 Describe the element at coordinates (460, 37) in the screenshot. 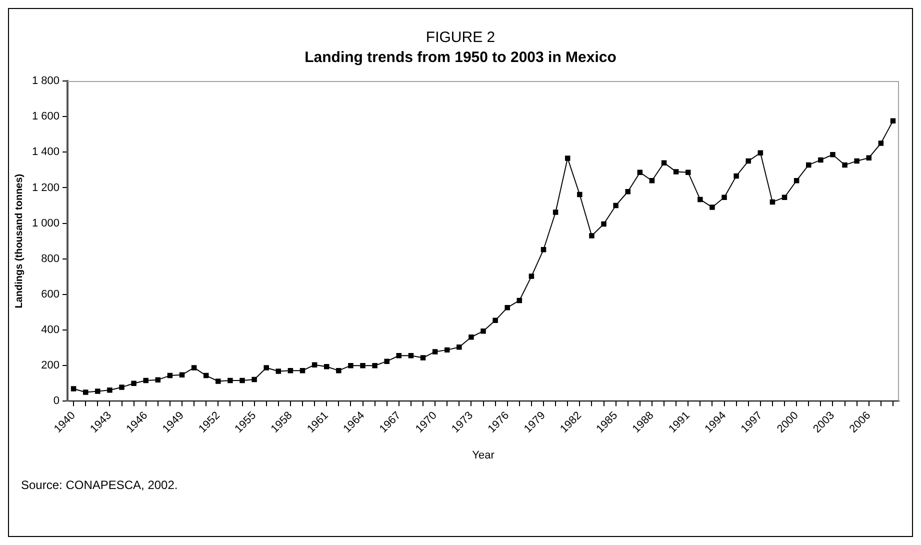

I see `chart-title: FIGURE 2` at that location.